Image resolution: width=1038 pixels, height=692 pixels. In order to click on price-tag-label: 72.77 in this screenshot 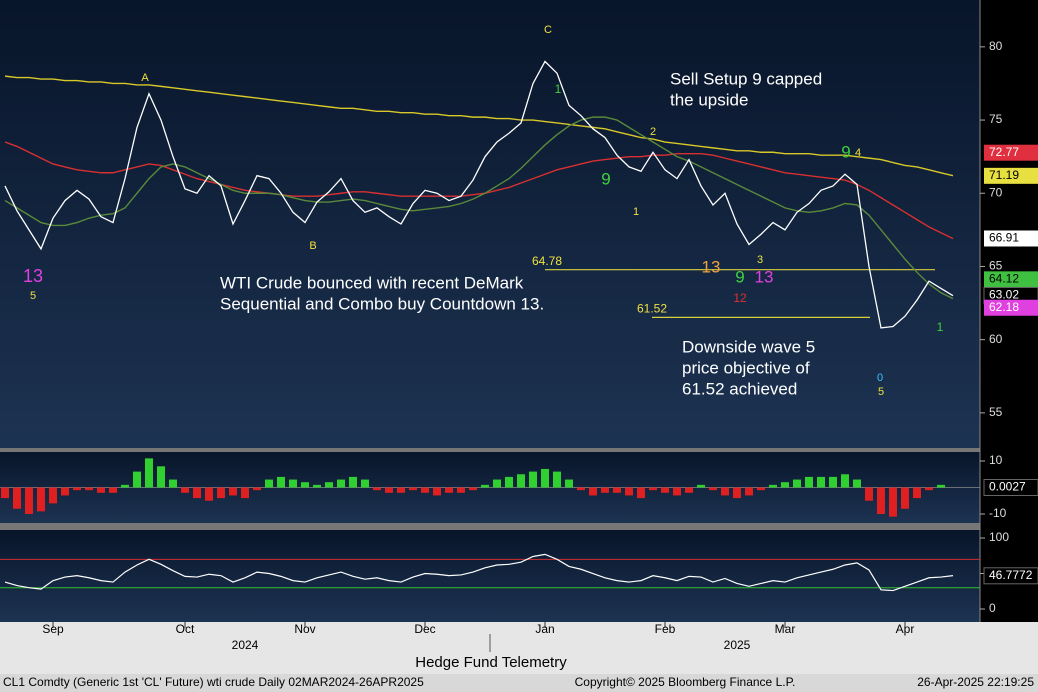, I will do `click(1004, 152)`.